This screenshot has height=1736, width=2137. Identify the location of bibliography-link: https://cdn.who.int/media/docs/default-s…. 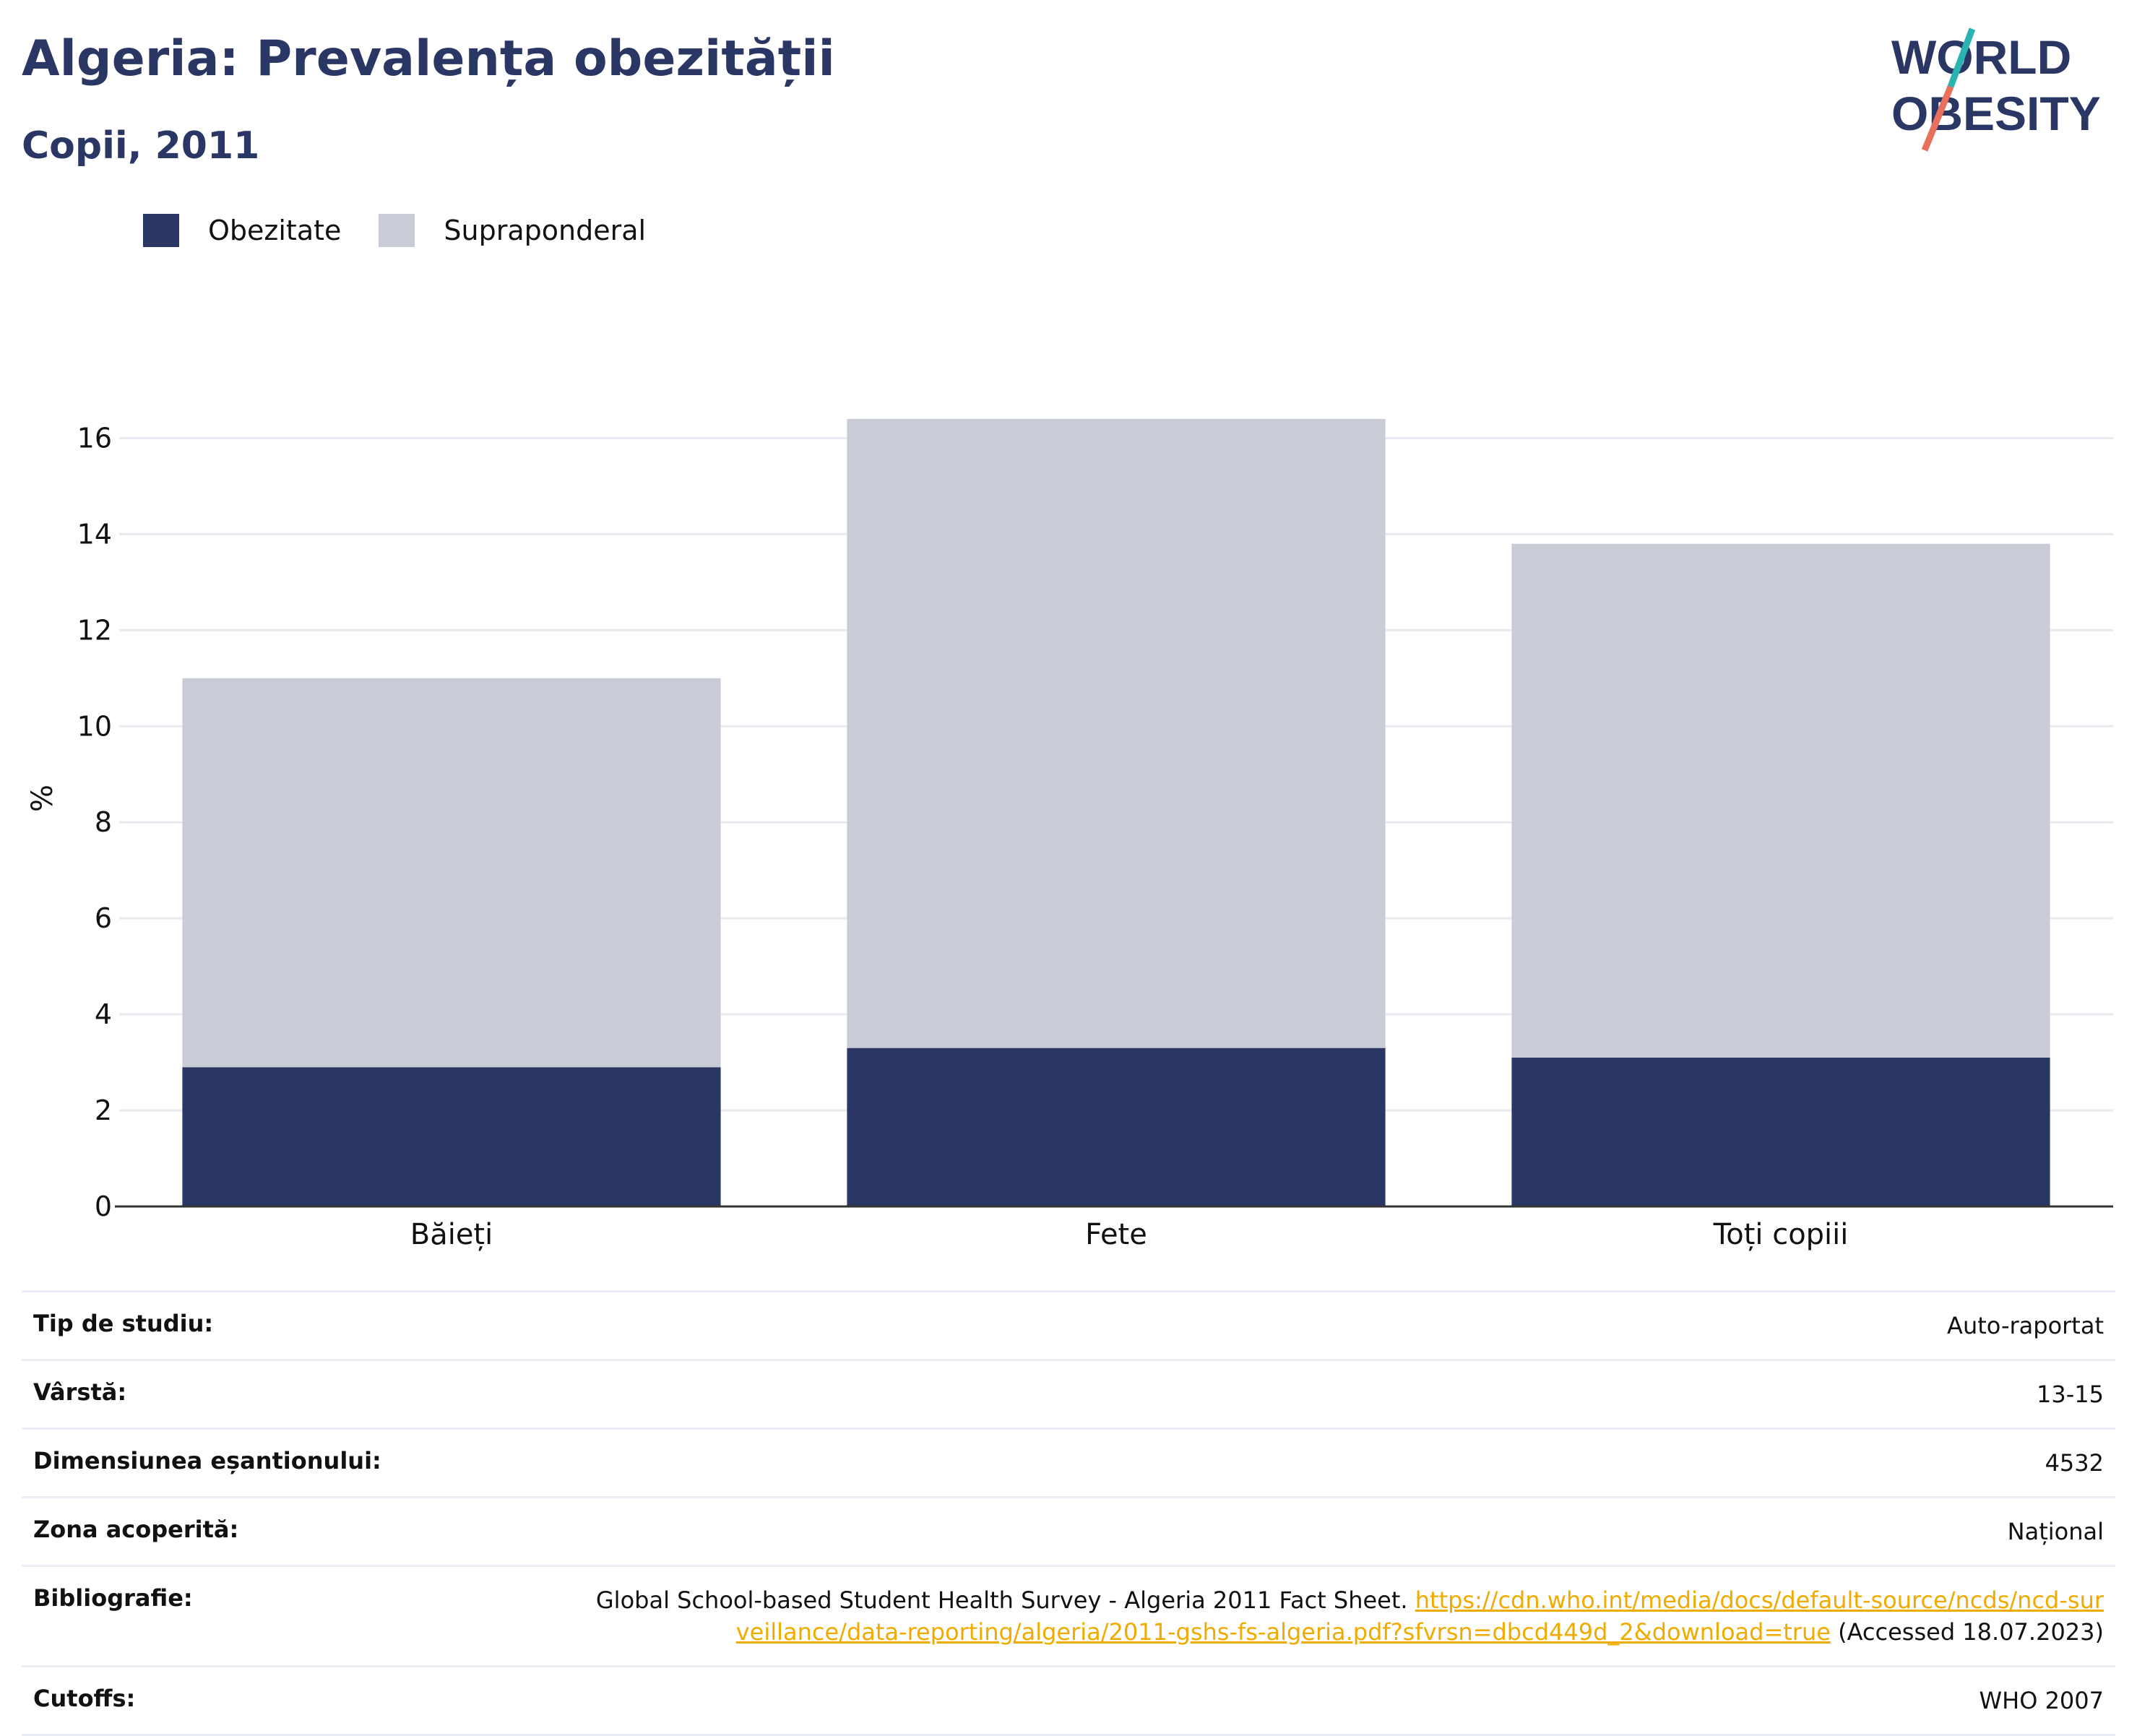
(1419, 1616).